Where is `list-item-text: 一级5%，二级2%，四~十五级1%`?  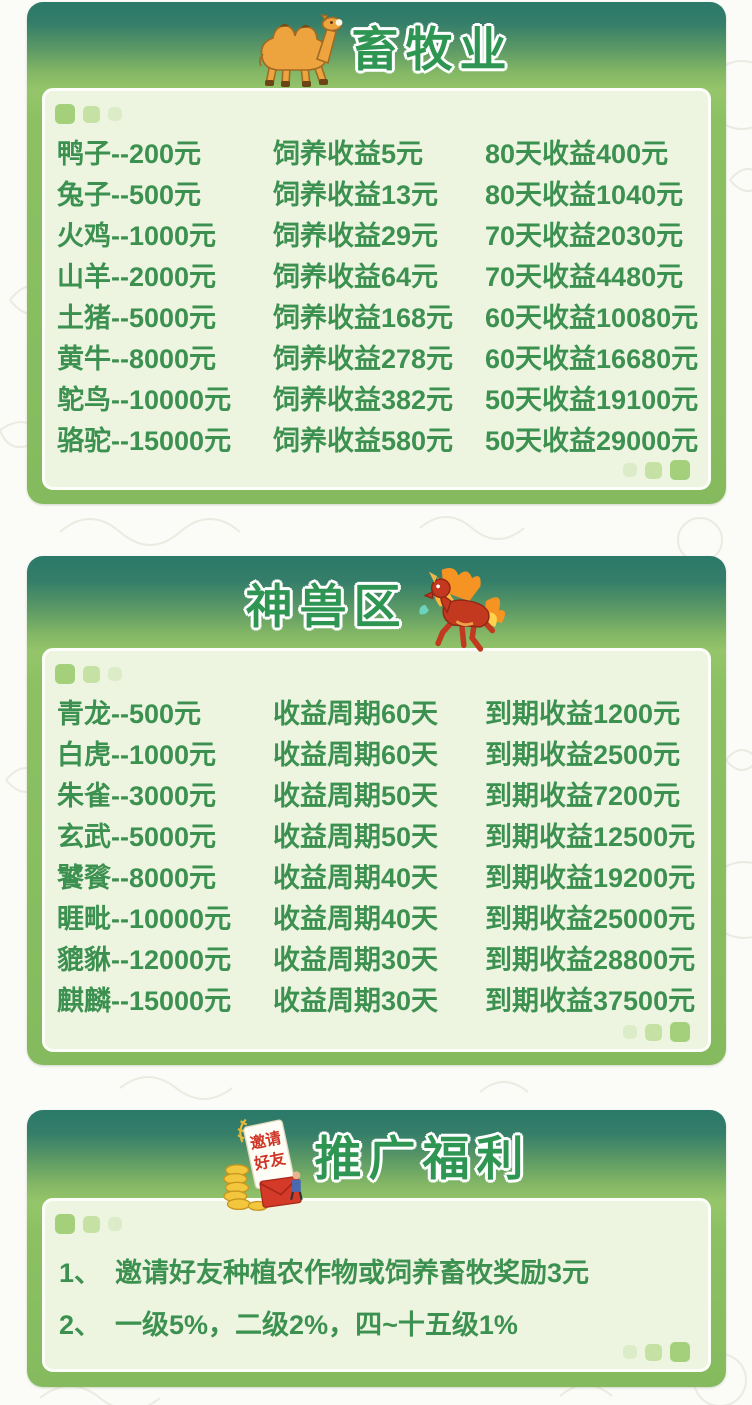
list-item-text: 一级5%，二级2%，四~十五级1% is located at coordinates (316, 1324).